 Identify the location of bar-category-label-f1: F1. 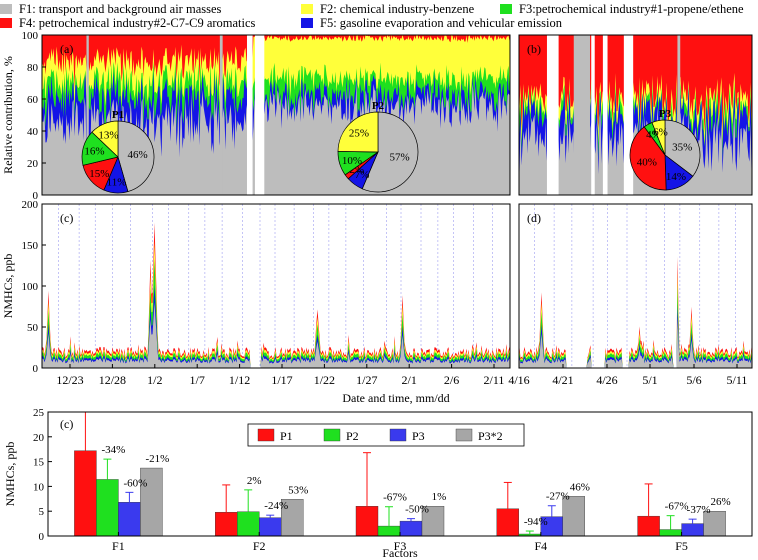
(118, 546).